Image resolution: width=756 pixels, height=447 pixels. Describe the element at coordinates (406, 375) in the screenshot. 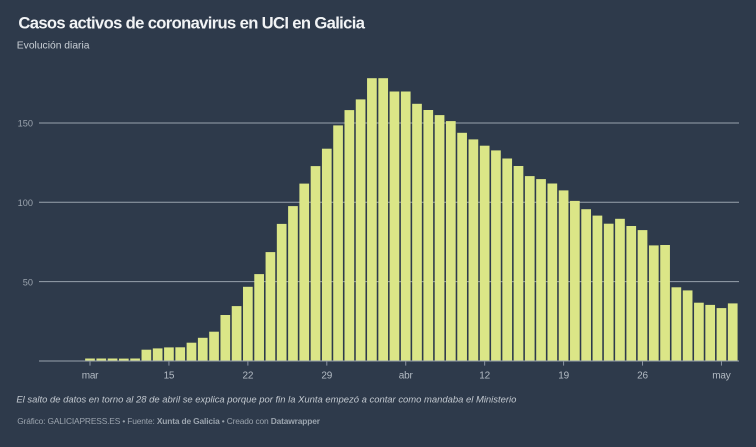

I see `svg-text: abr` at that location.